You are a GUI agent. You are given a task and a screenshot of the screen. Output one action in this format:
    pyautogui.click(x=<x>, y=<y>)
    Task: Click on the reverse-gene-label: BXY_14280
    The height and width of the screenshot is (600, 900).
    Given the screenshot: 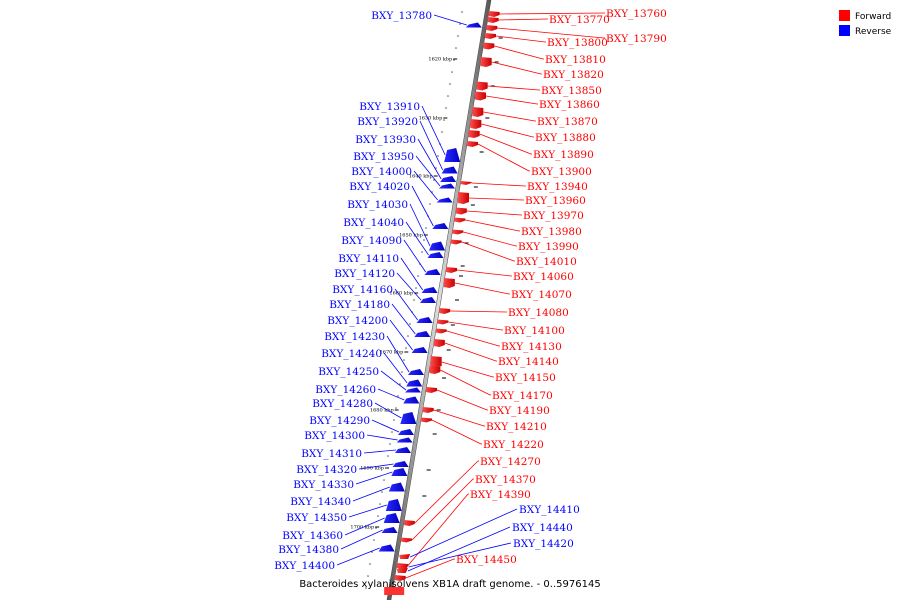 What is the action you would take?
    pyautogui.click(x=342, y=404)
    